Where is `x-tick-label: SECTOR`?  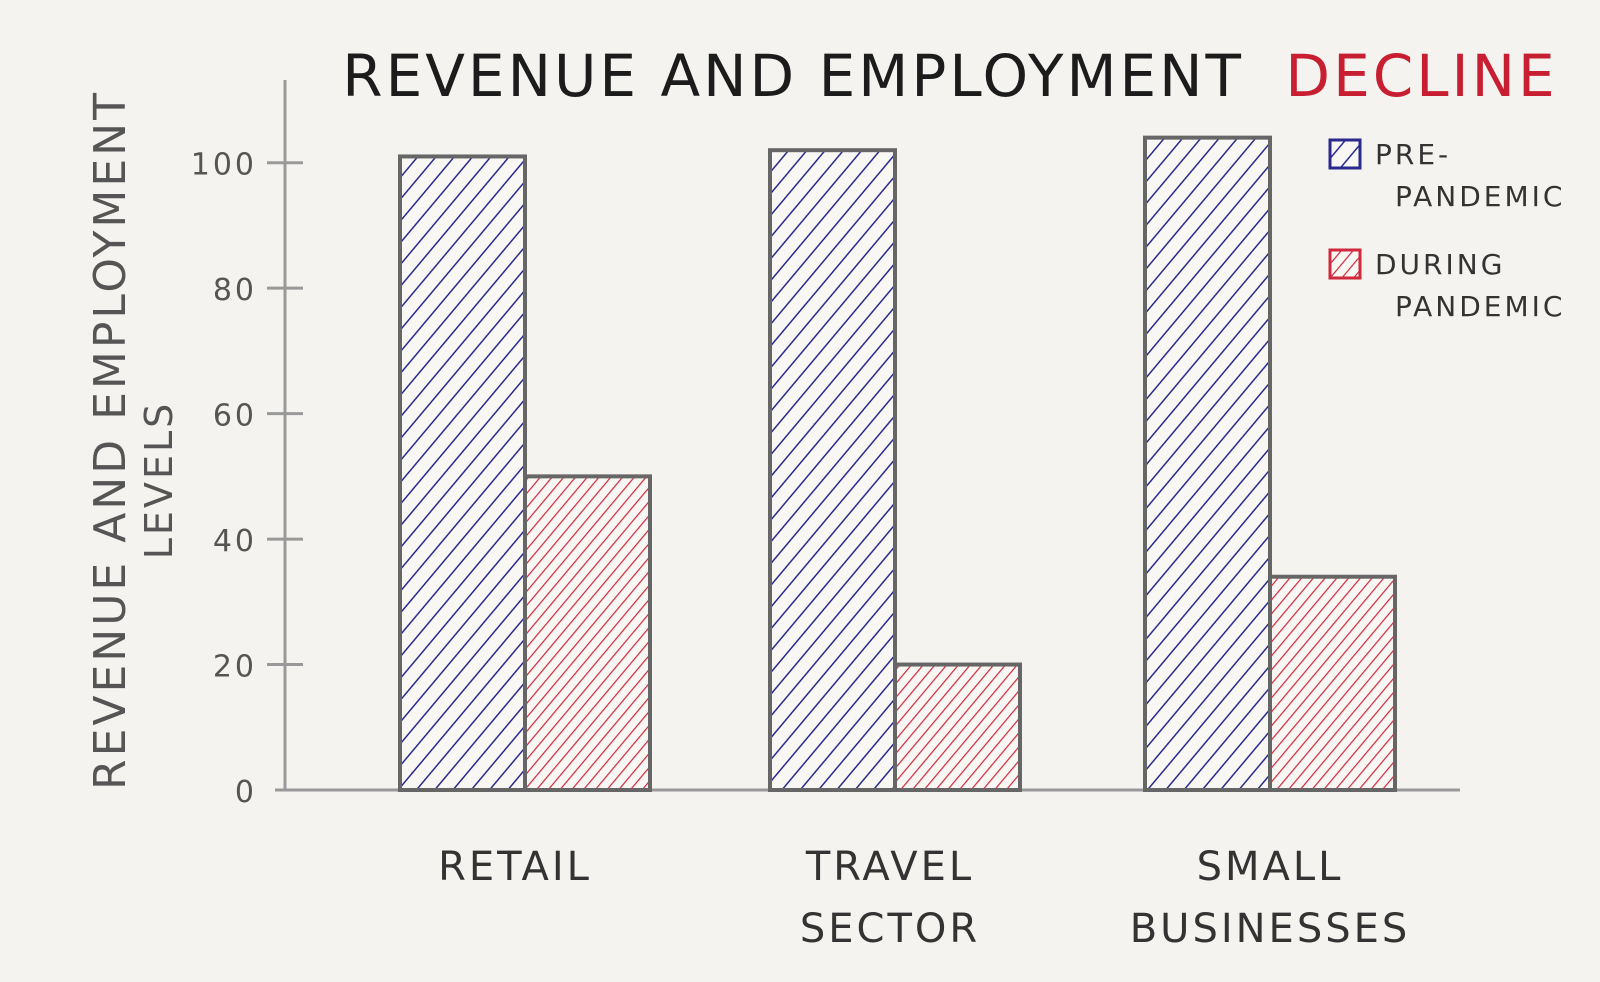 x-tick-label: SECTOR is located at coordinates (890, 929).